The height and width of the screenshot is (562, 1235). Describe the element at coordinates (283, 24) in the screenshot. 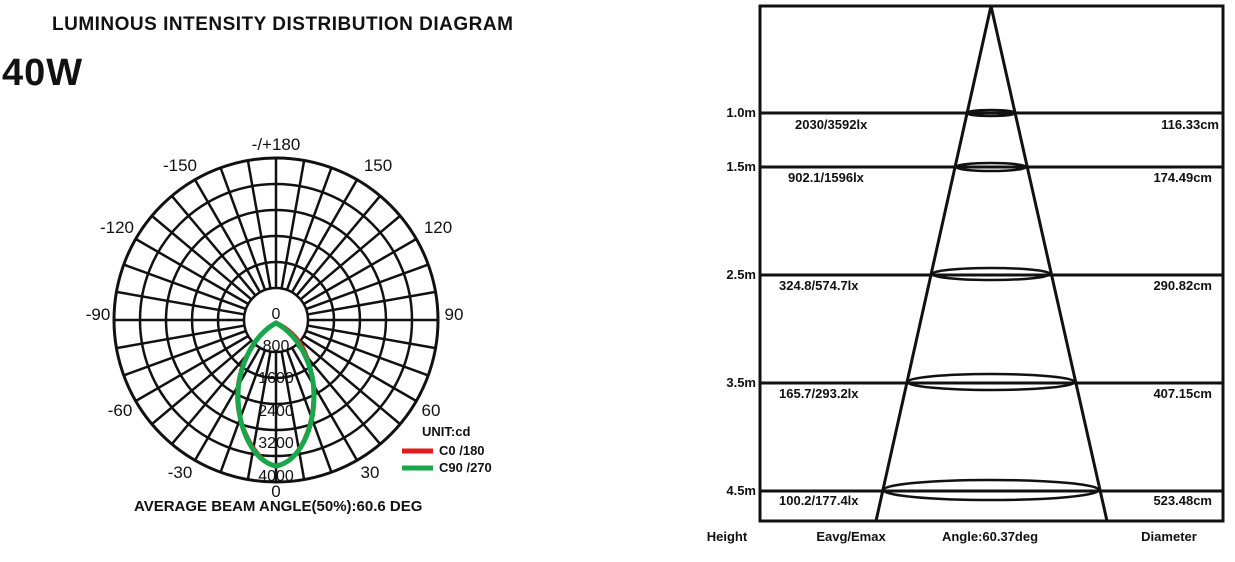

I see `diagram-title: LUMINOUS INTENSITY DISTRIBUTION DIAGRAM` at that location.